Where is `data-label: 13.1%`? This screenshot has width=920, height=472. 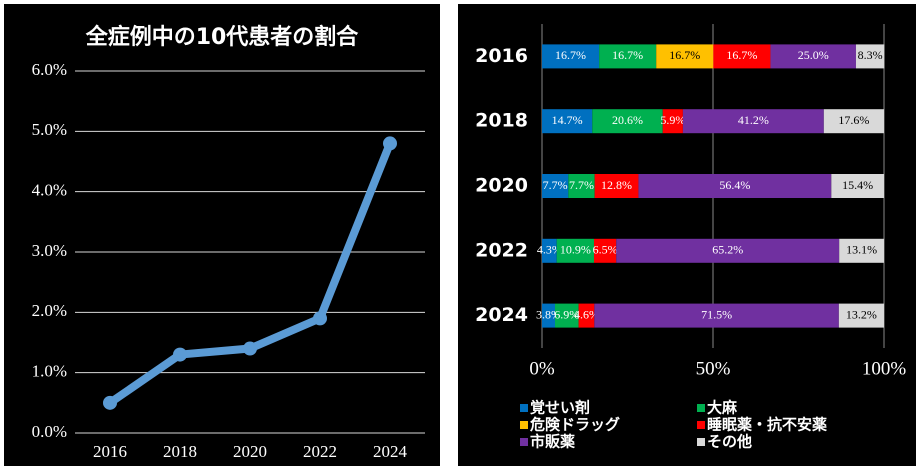
data-label: 13.1% is located at coordinates (861, 250).